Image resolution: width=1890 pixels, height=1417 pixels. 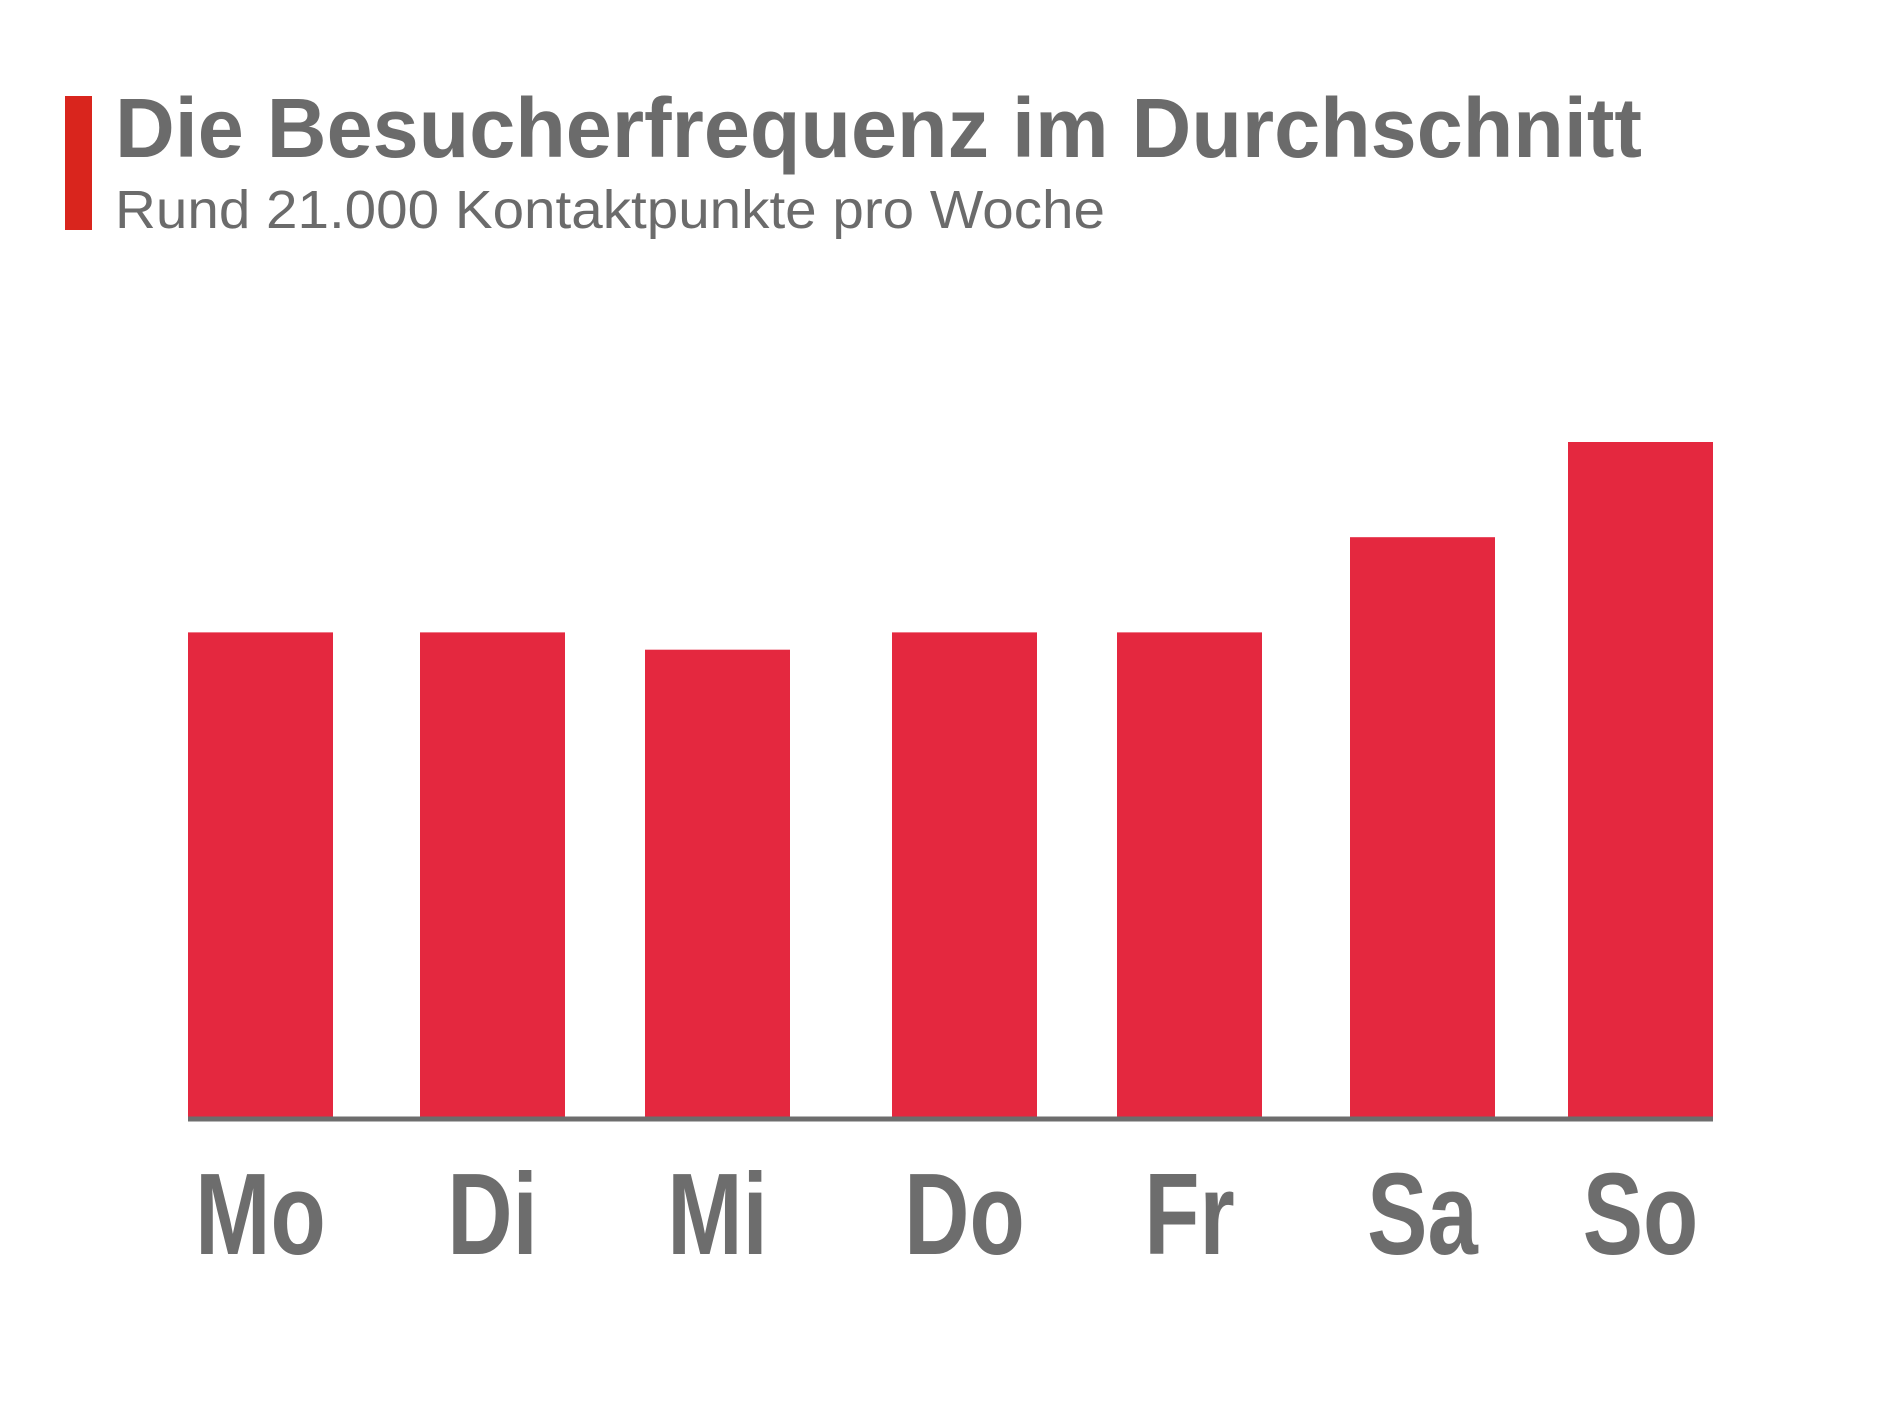 I want to click on x-tick-label-mo: Mo, so click(x=260, y=1214).